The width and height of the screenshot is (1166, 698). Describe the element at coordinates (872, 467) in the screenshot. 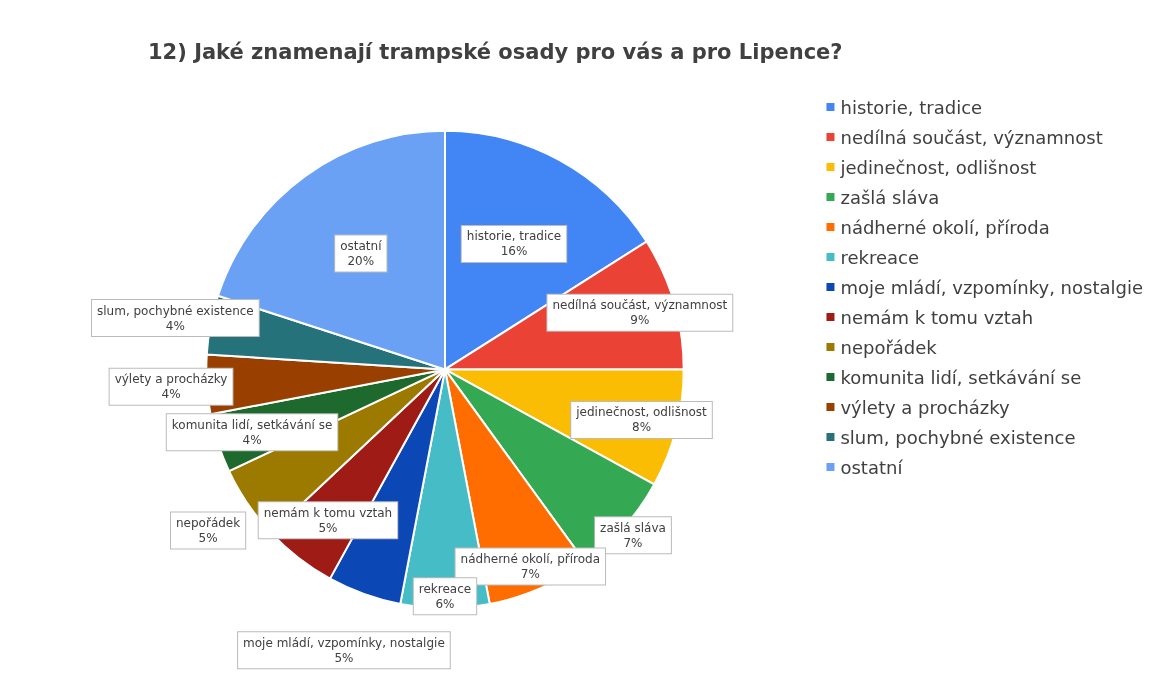

I see `legend-label: ostatní` at that location.